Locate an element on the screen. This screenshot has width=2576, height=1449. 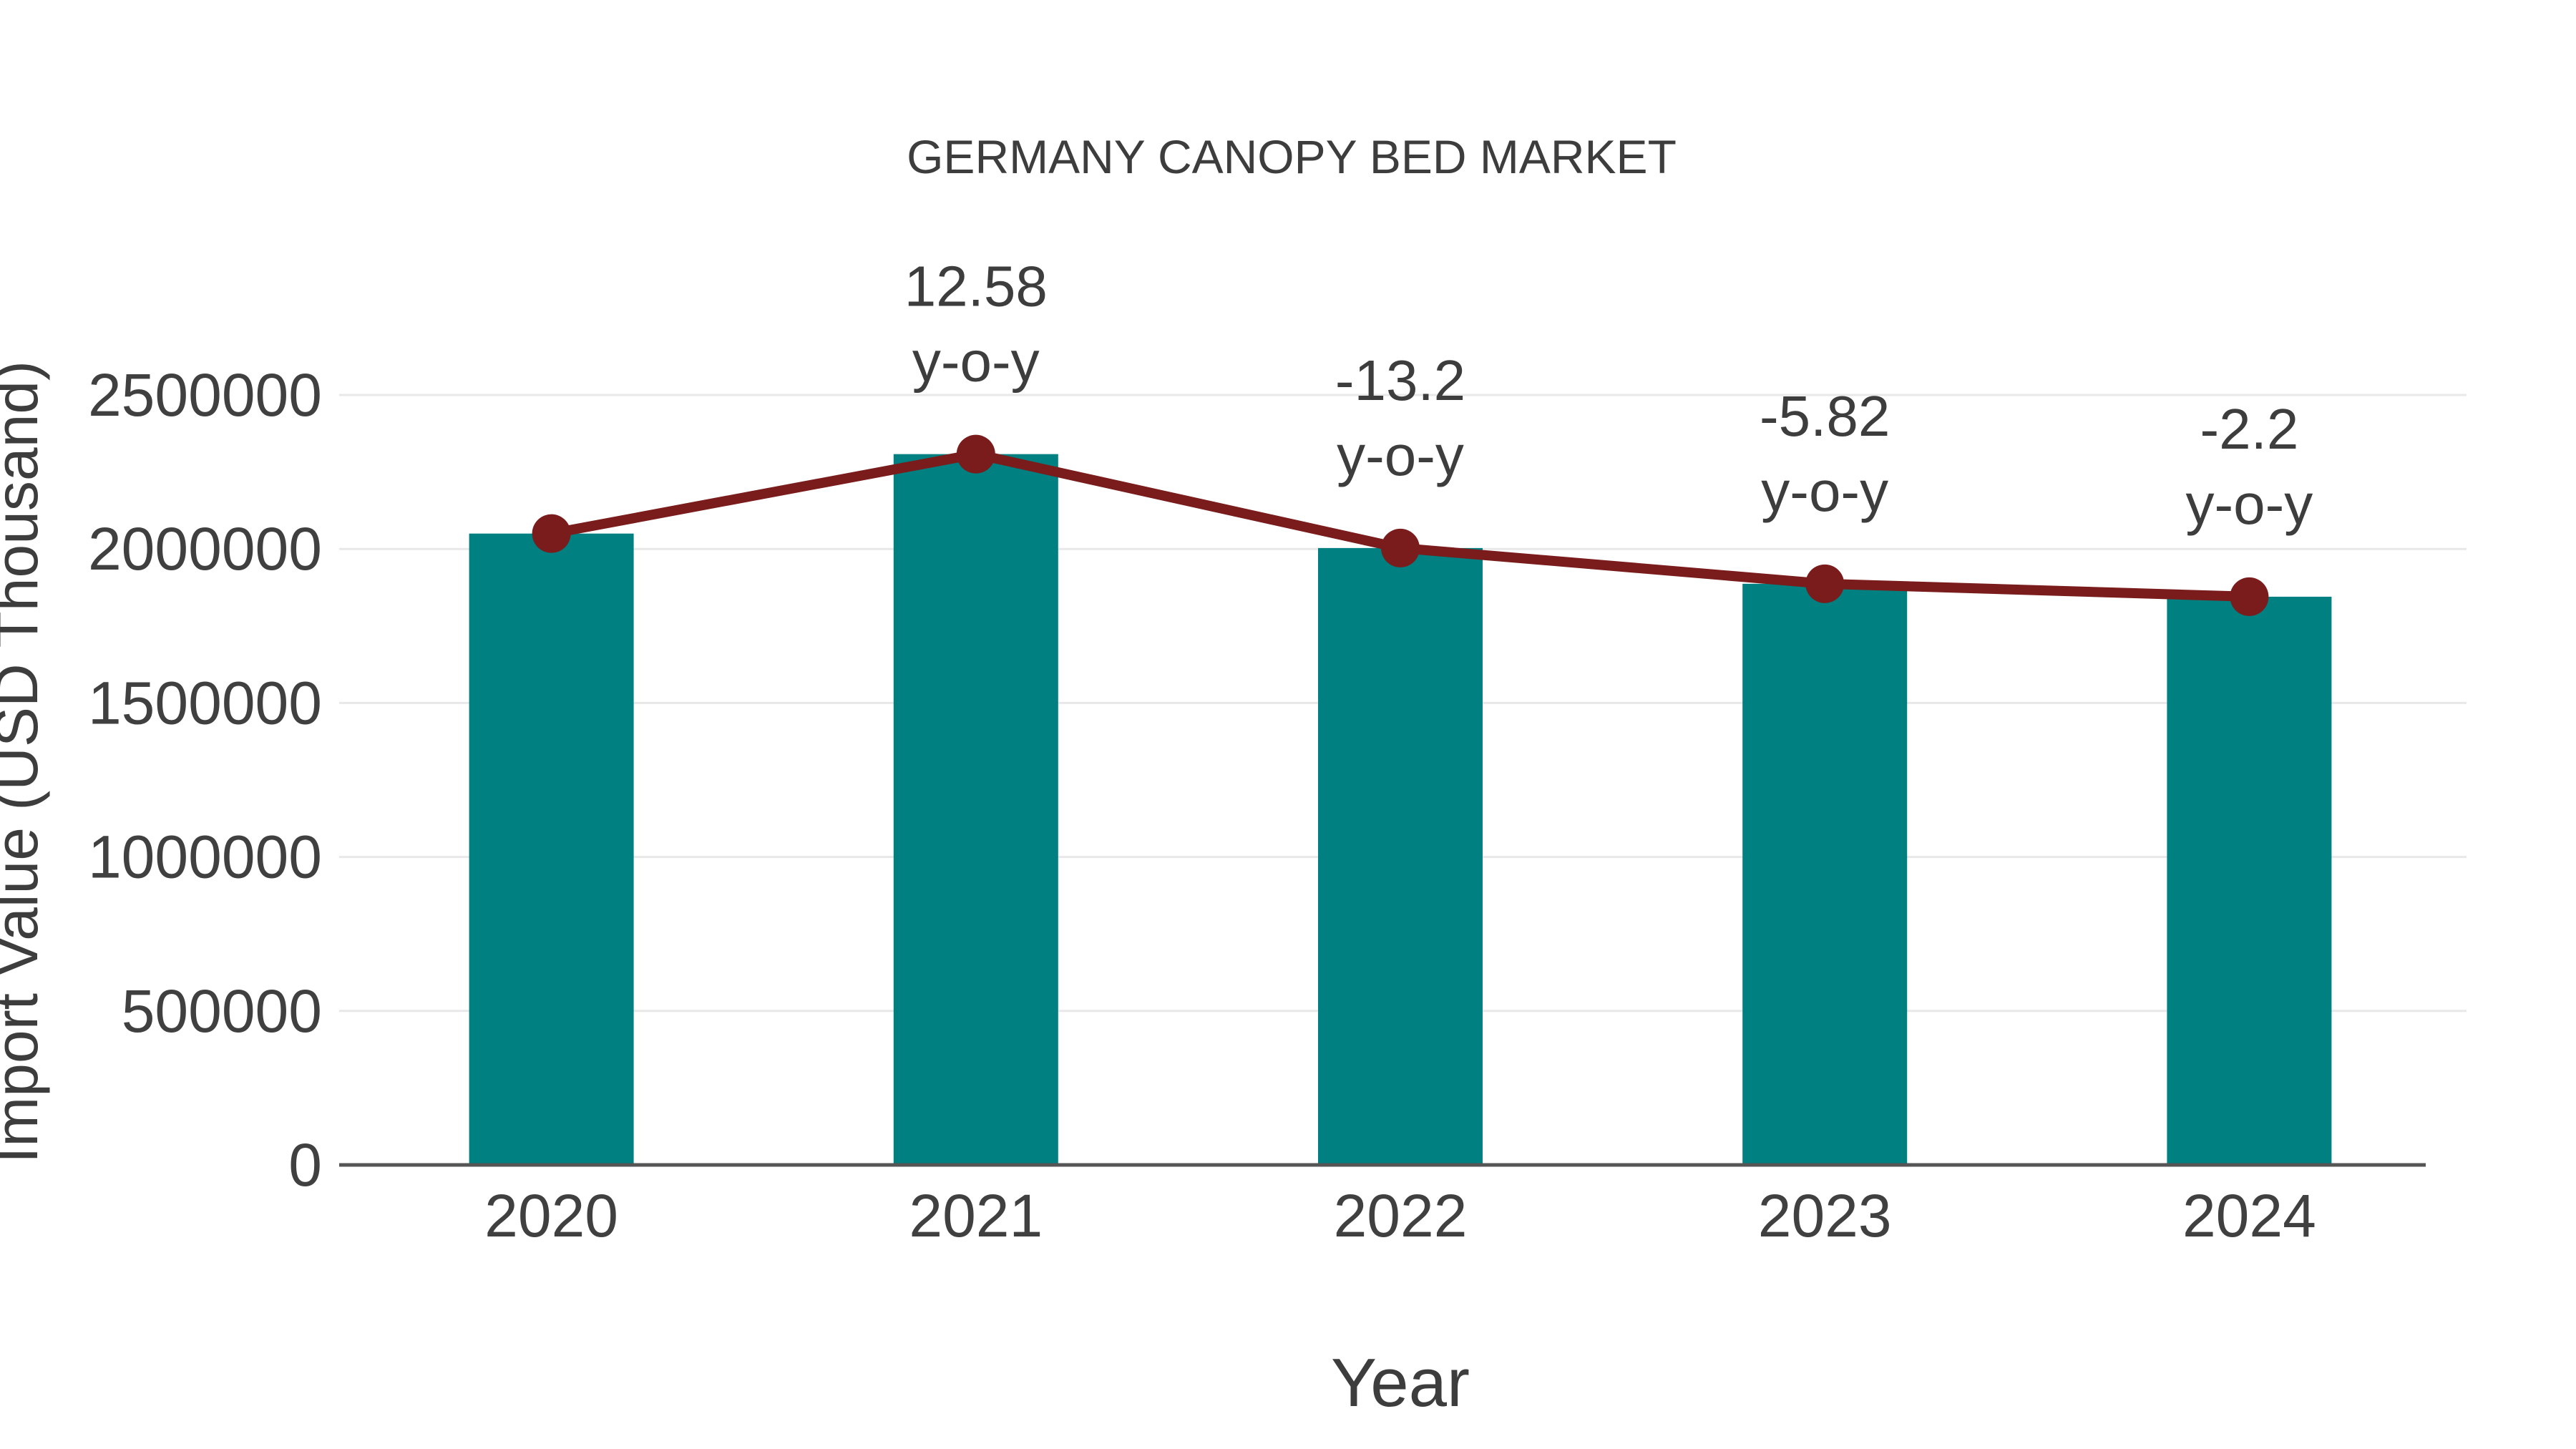
bar-2022 is located at coordinates (1400, 856).